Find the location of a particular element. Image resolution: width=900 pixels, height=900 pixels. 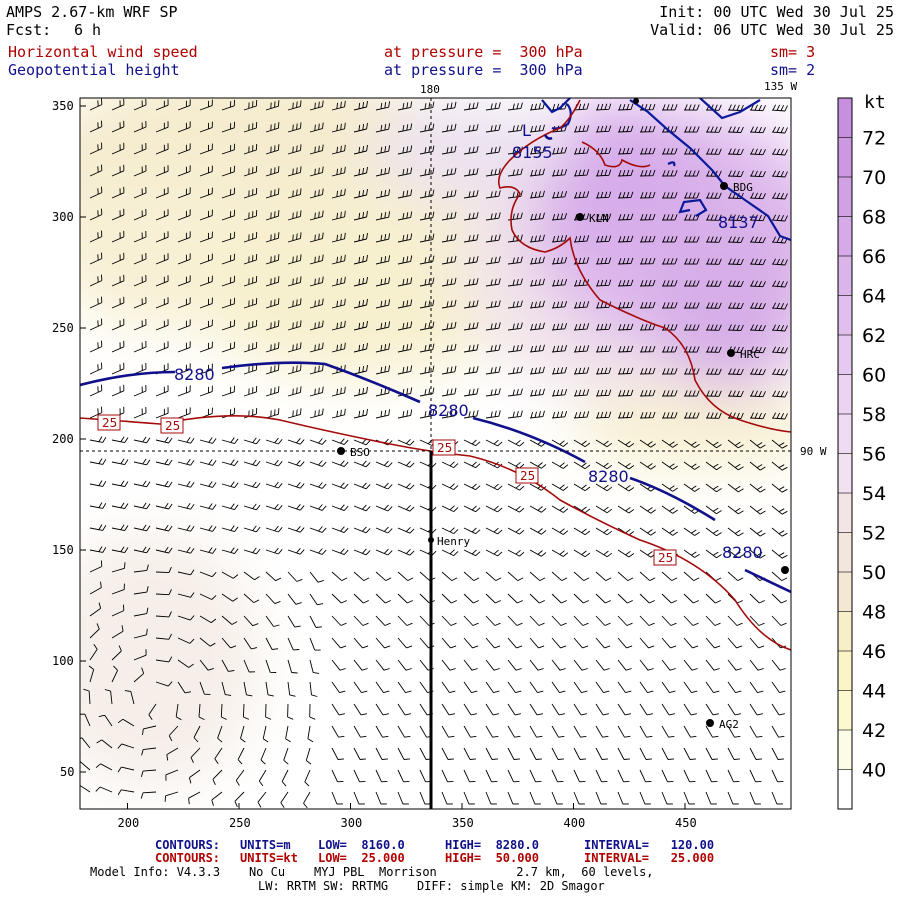

colorbar-tick-label: 46 is located at coordinates (874, 652).